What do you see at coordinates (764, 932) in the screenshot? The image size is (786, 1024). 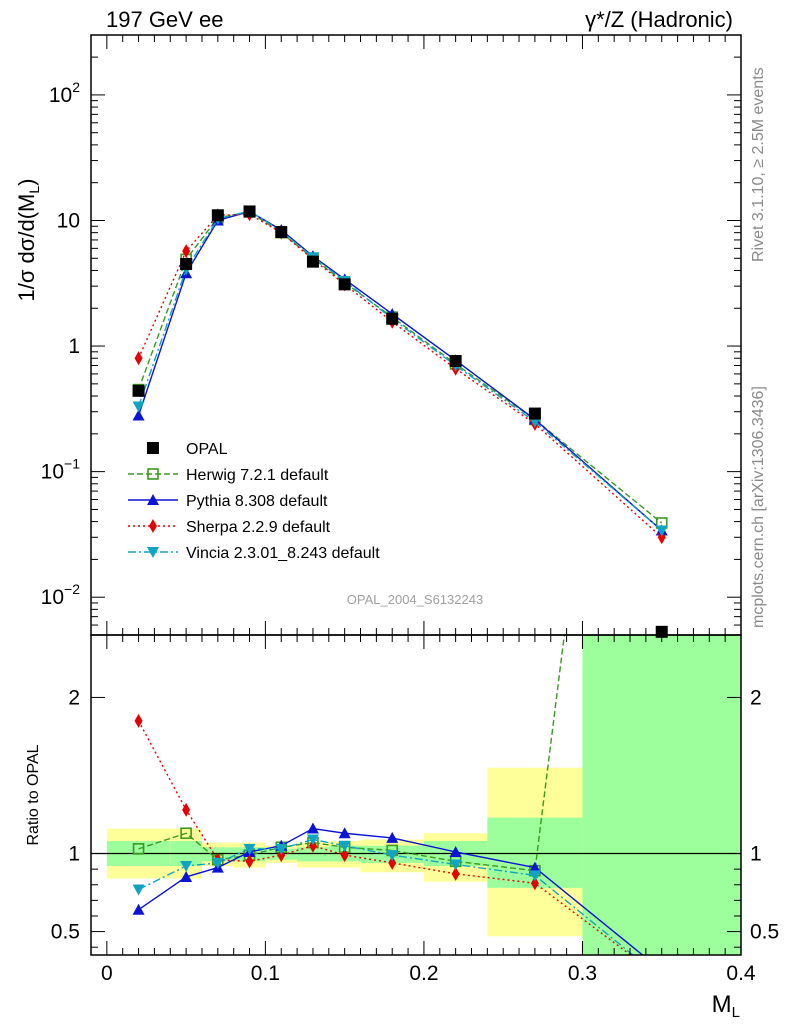 I see `ratio-y-tick-label-right: 0.5` at bounding box center [764, 932].